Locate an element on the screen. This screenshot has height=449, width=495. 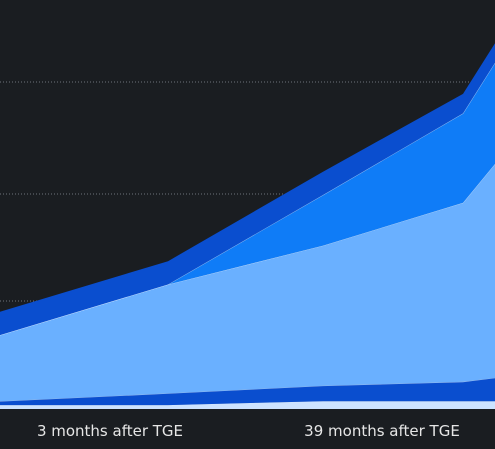
x-tick-label: 3 months after TGE is located at coordinates (110, 431).